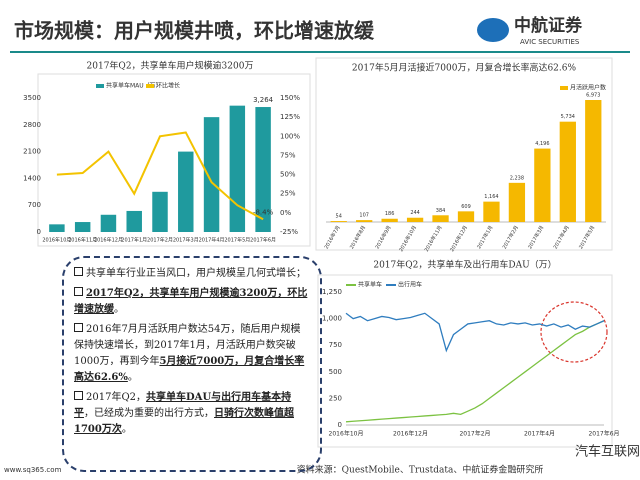 The height and width of the screenshot is (480, 640). I want to click on data-label: 186, so click(390, 214).